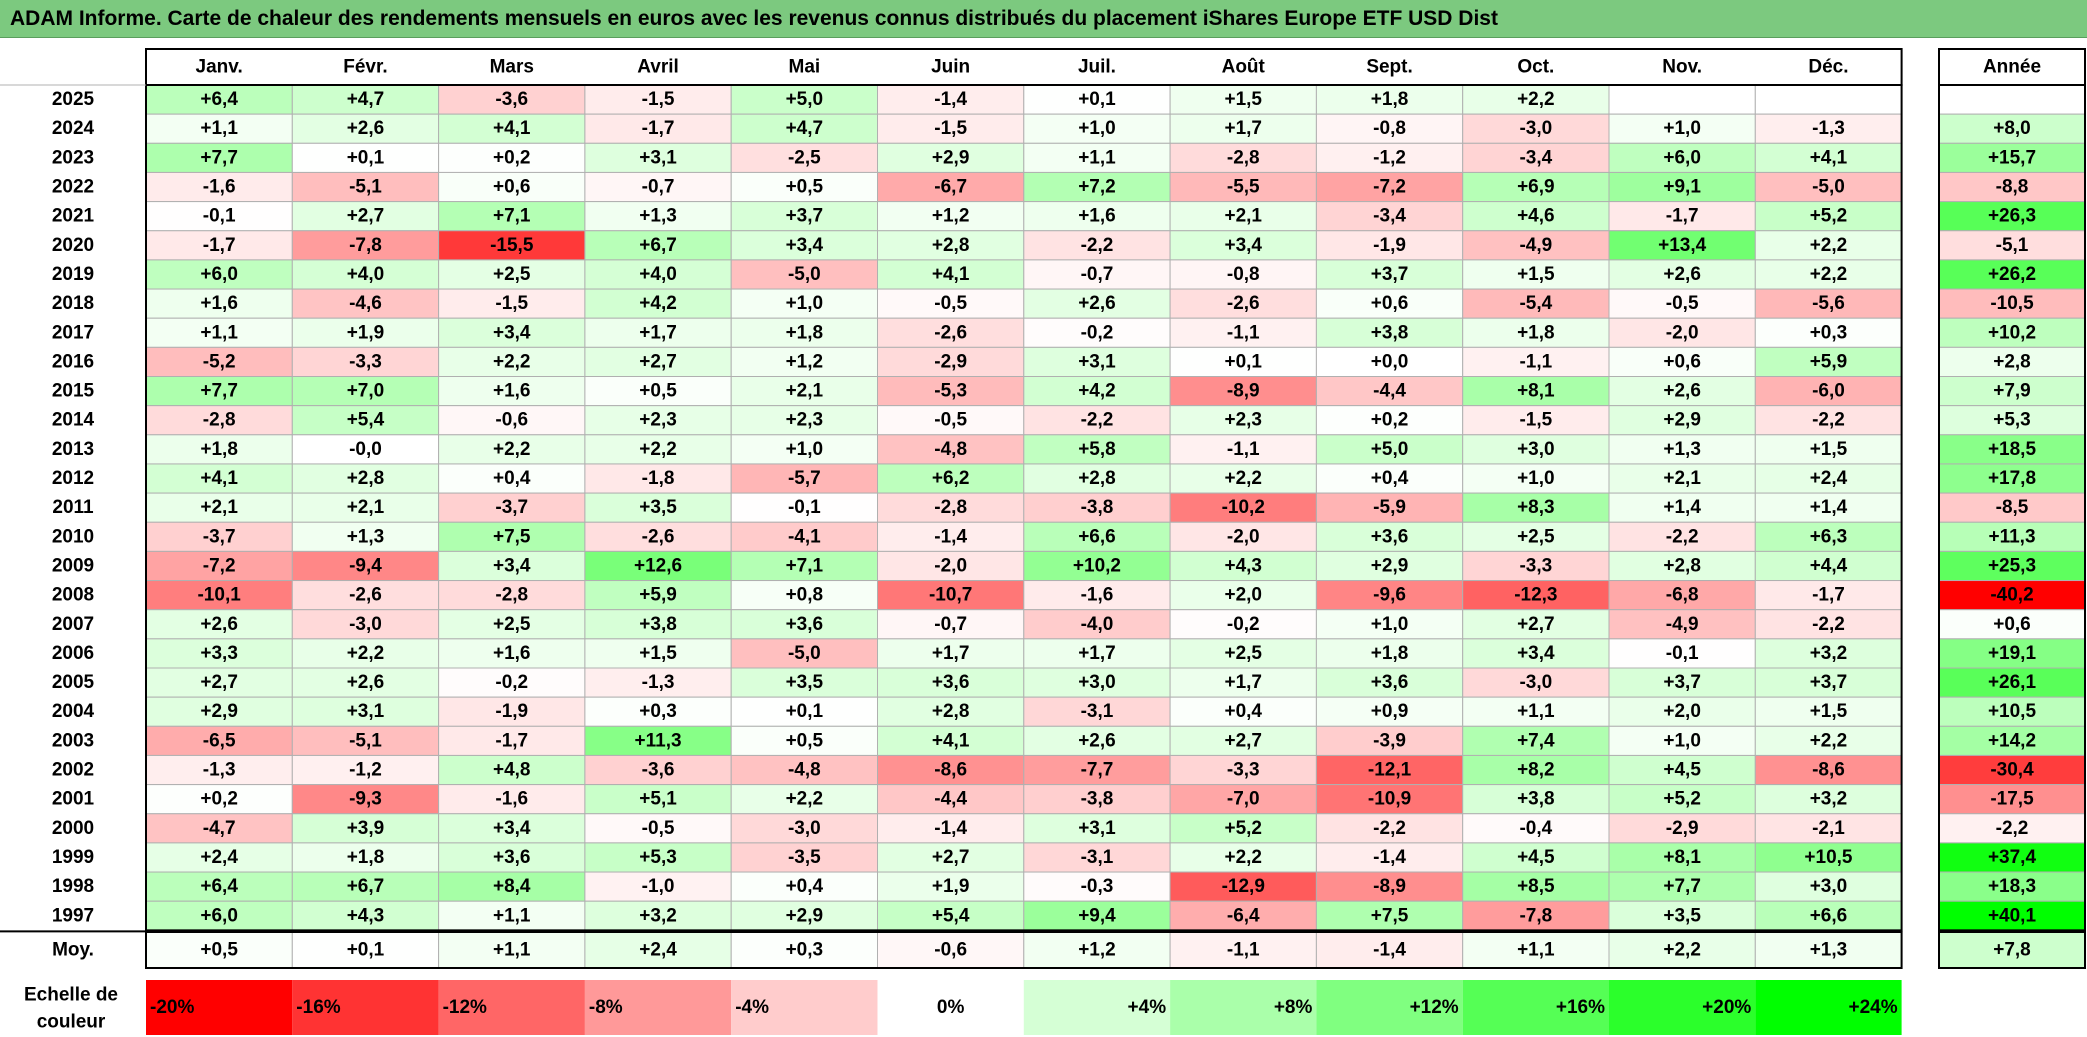 The image size is (2087, 1037). What do you see at coordinates (950, 361) in the screenshot?
I see `cell-value: -2,9` at bounding box center [950, 361].